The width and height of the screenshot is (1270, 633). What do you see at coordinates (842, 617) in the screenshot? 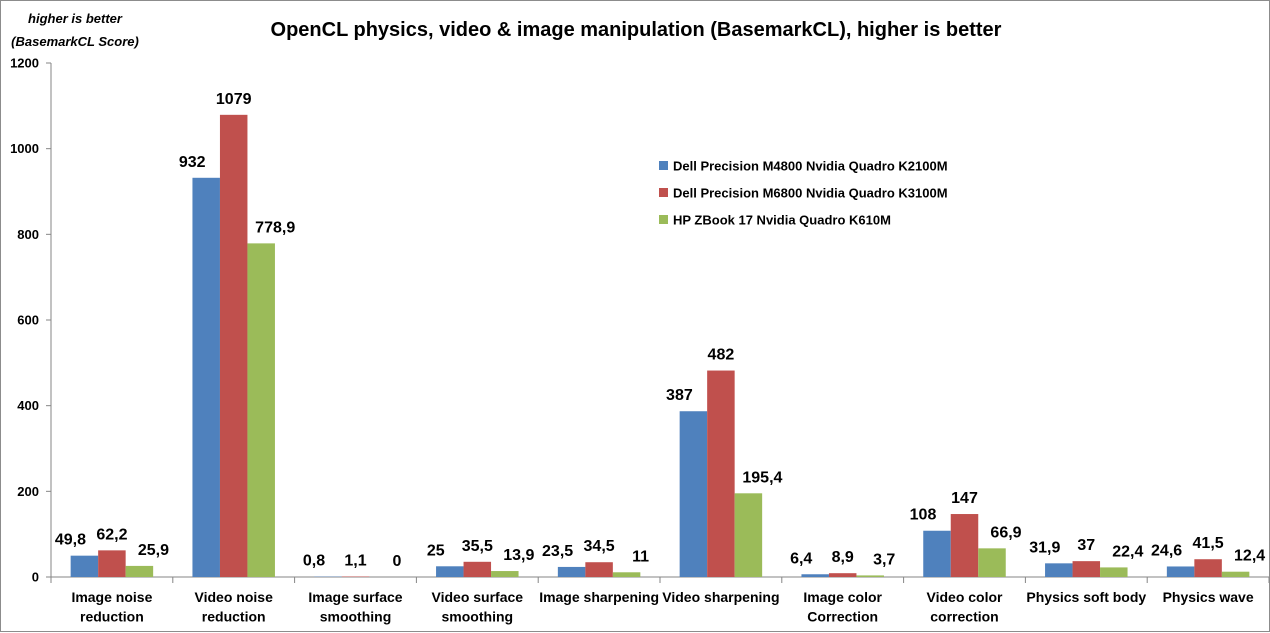
I see `x-category-label: Correction` at bounding box center [842, 617].